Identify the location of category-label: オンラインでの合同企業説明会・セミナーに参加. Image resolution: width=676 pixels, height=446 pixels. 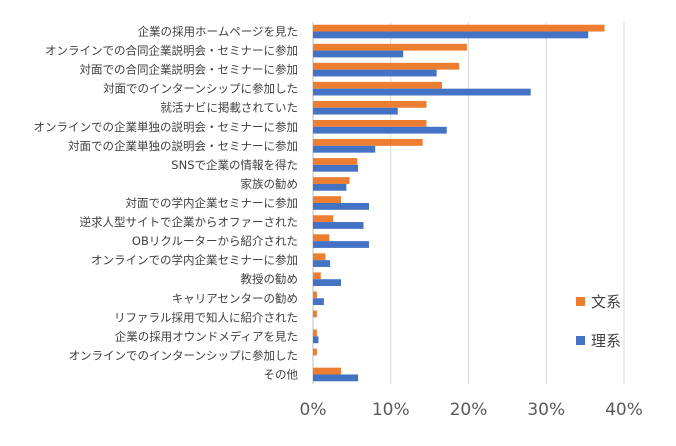
(171, 51).